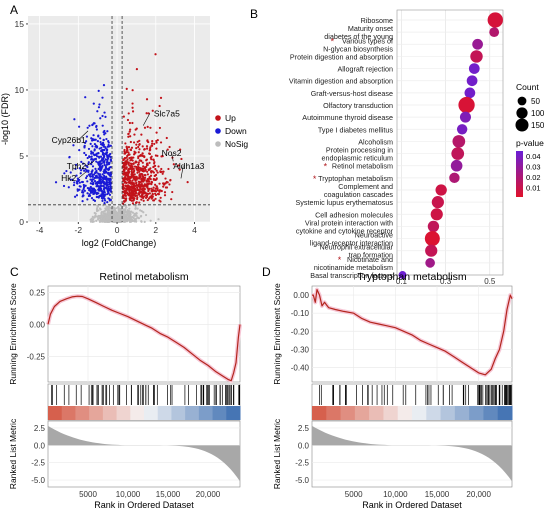  What do you see at coordinates (402, 281) in the screenshot?
I see `kegg-x-tick-label: 0.1` at bounding box center [402, 281].